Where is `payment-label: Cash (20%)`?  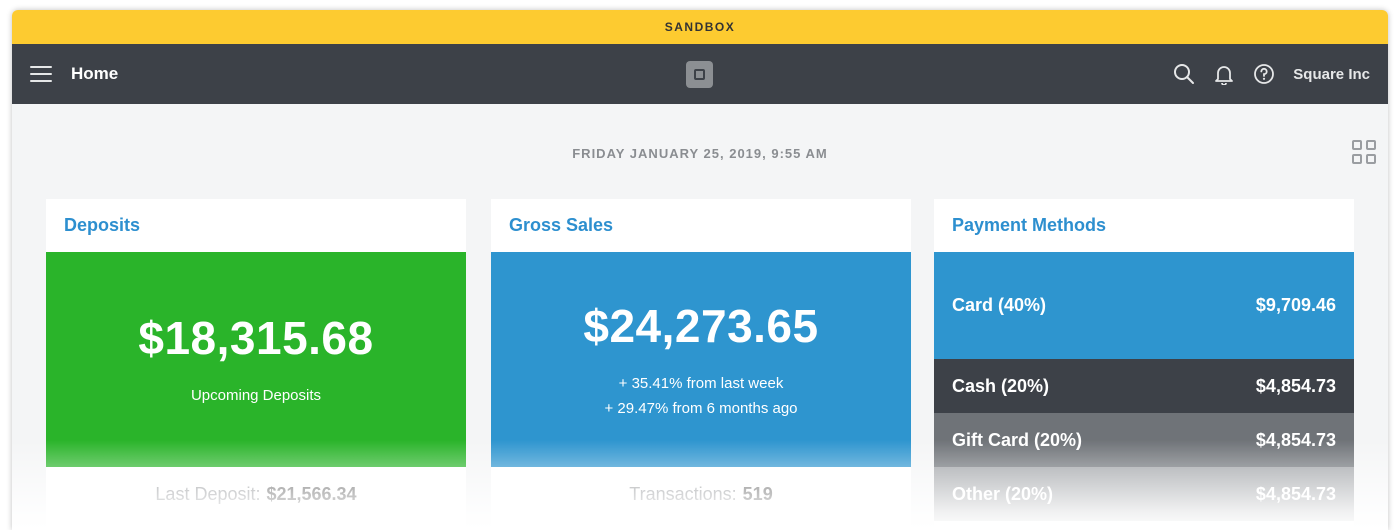 payment-label: Cash (20%) is located at coordinates (1001, 385).